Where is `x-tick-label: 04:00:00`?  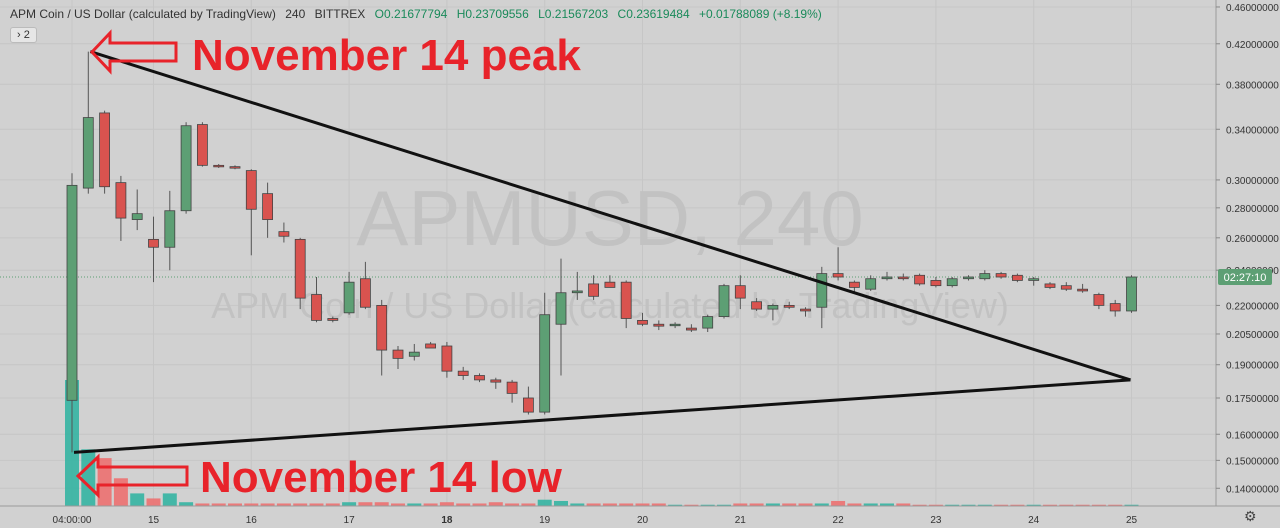 x-tick-label: 04:00:00 is located at coordinates (72, 520).